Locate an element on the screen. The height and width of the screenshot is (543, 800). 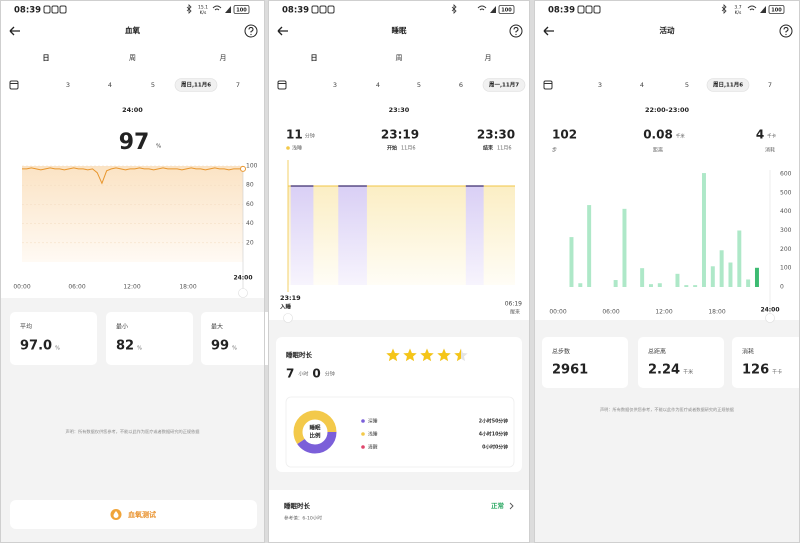
measure-button: 血氧测试 is located at coordinates (133, 514).